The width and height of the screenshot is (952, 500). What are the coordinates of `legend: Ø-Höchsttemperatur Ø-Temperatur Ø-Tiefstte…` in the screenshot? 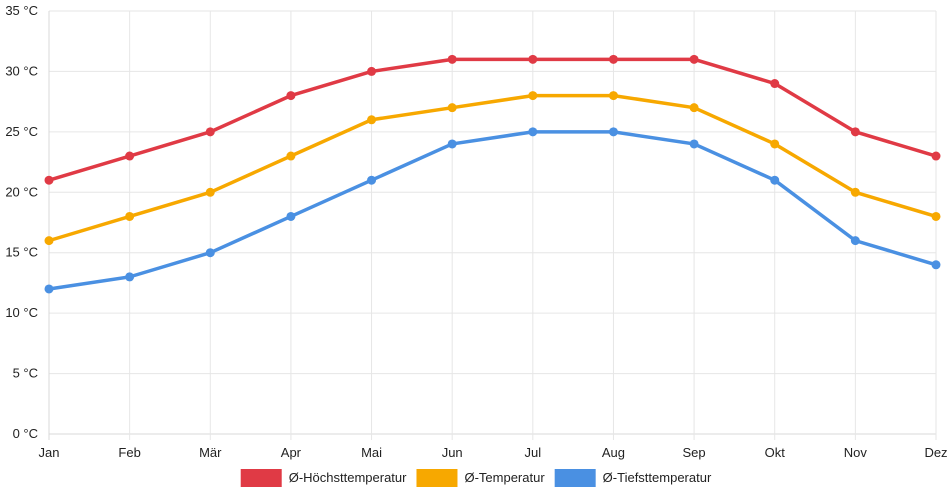 It's located at (476, 478).